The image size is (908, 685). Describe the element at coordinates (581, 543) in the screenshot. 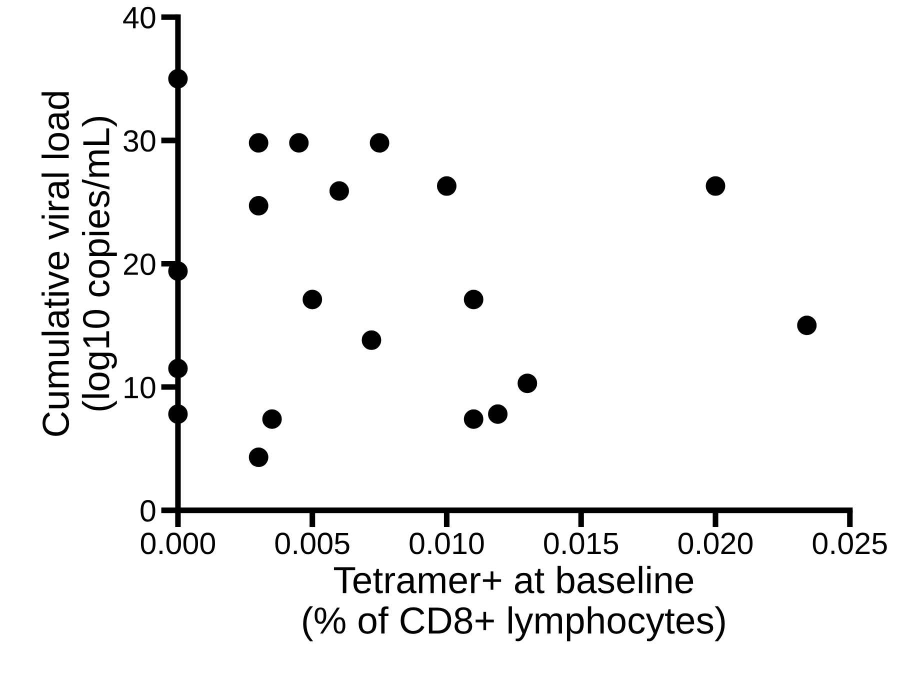

I see `x-tick-label: 0.015` at that location.